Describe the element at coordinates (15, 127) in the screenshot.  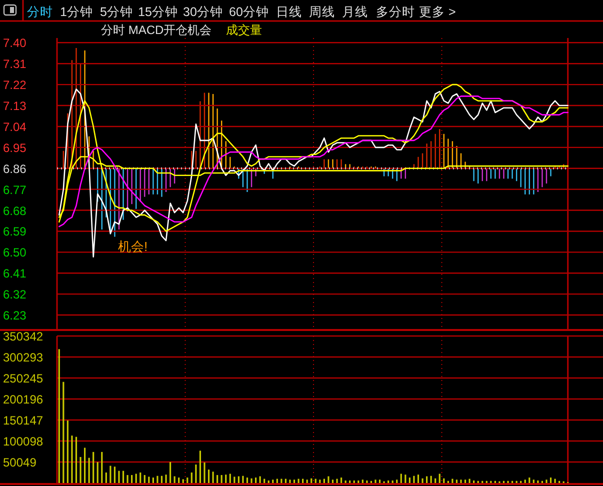
I see `y-tick-label: 7.04` at that location.